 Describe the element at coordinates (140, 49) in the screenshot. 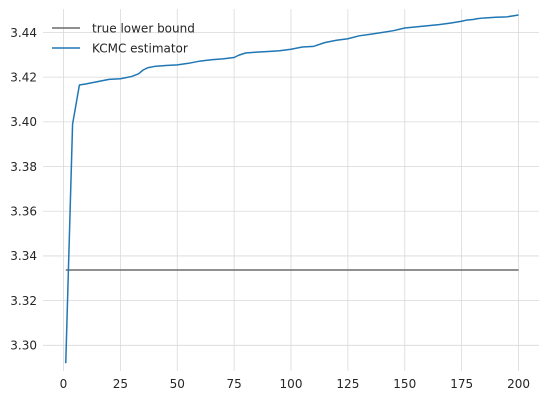

I see `legend-label-kcmc-estimator: KCMC estimator` at that location.